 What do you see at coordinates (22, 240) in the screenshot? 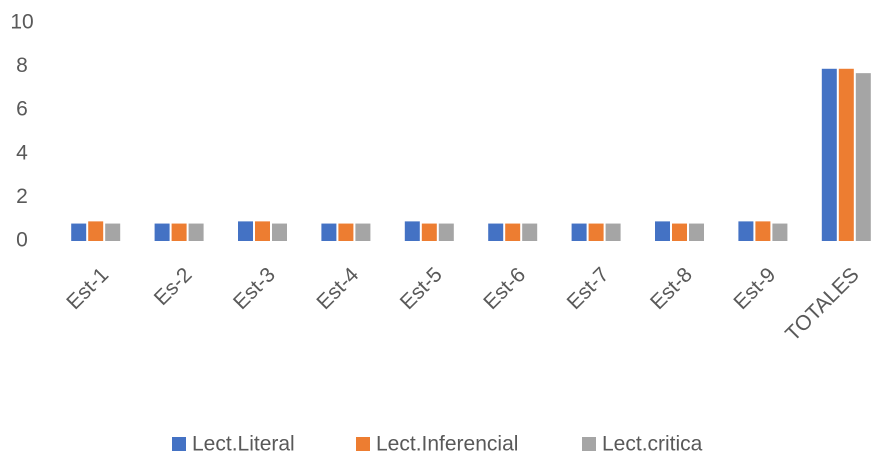
I see `y-tick-label: 0` at bounding box center [22, 240].